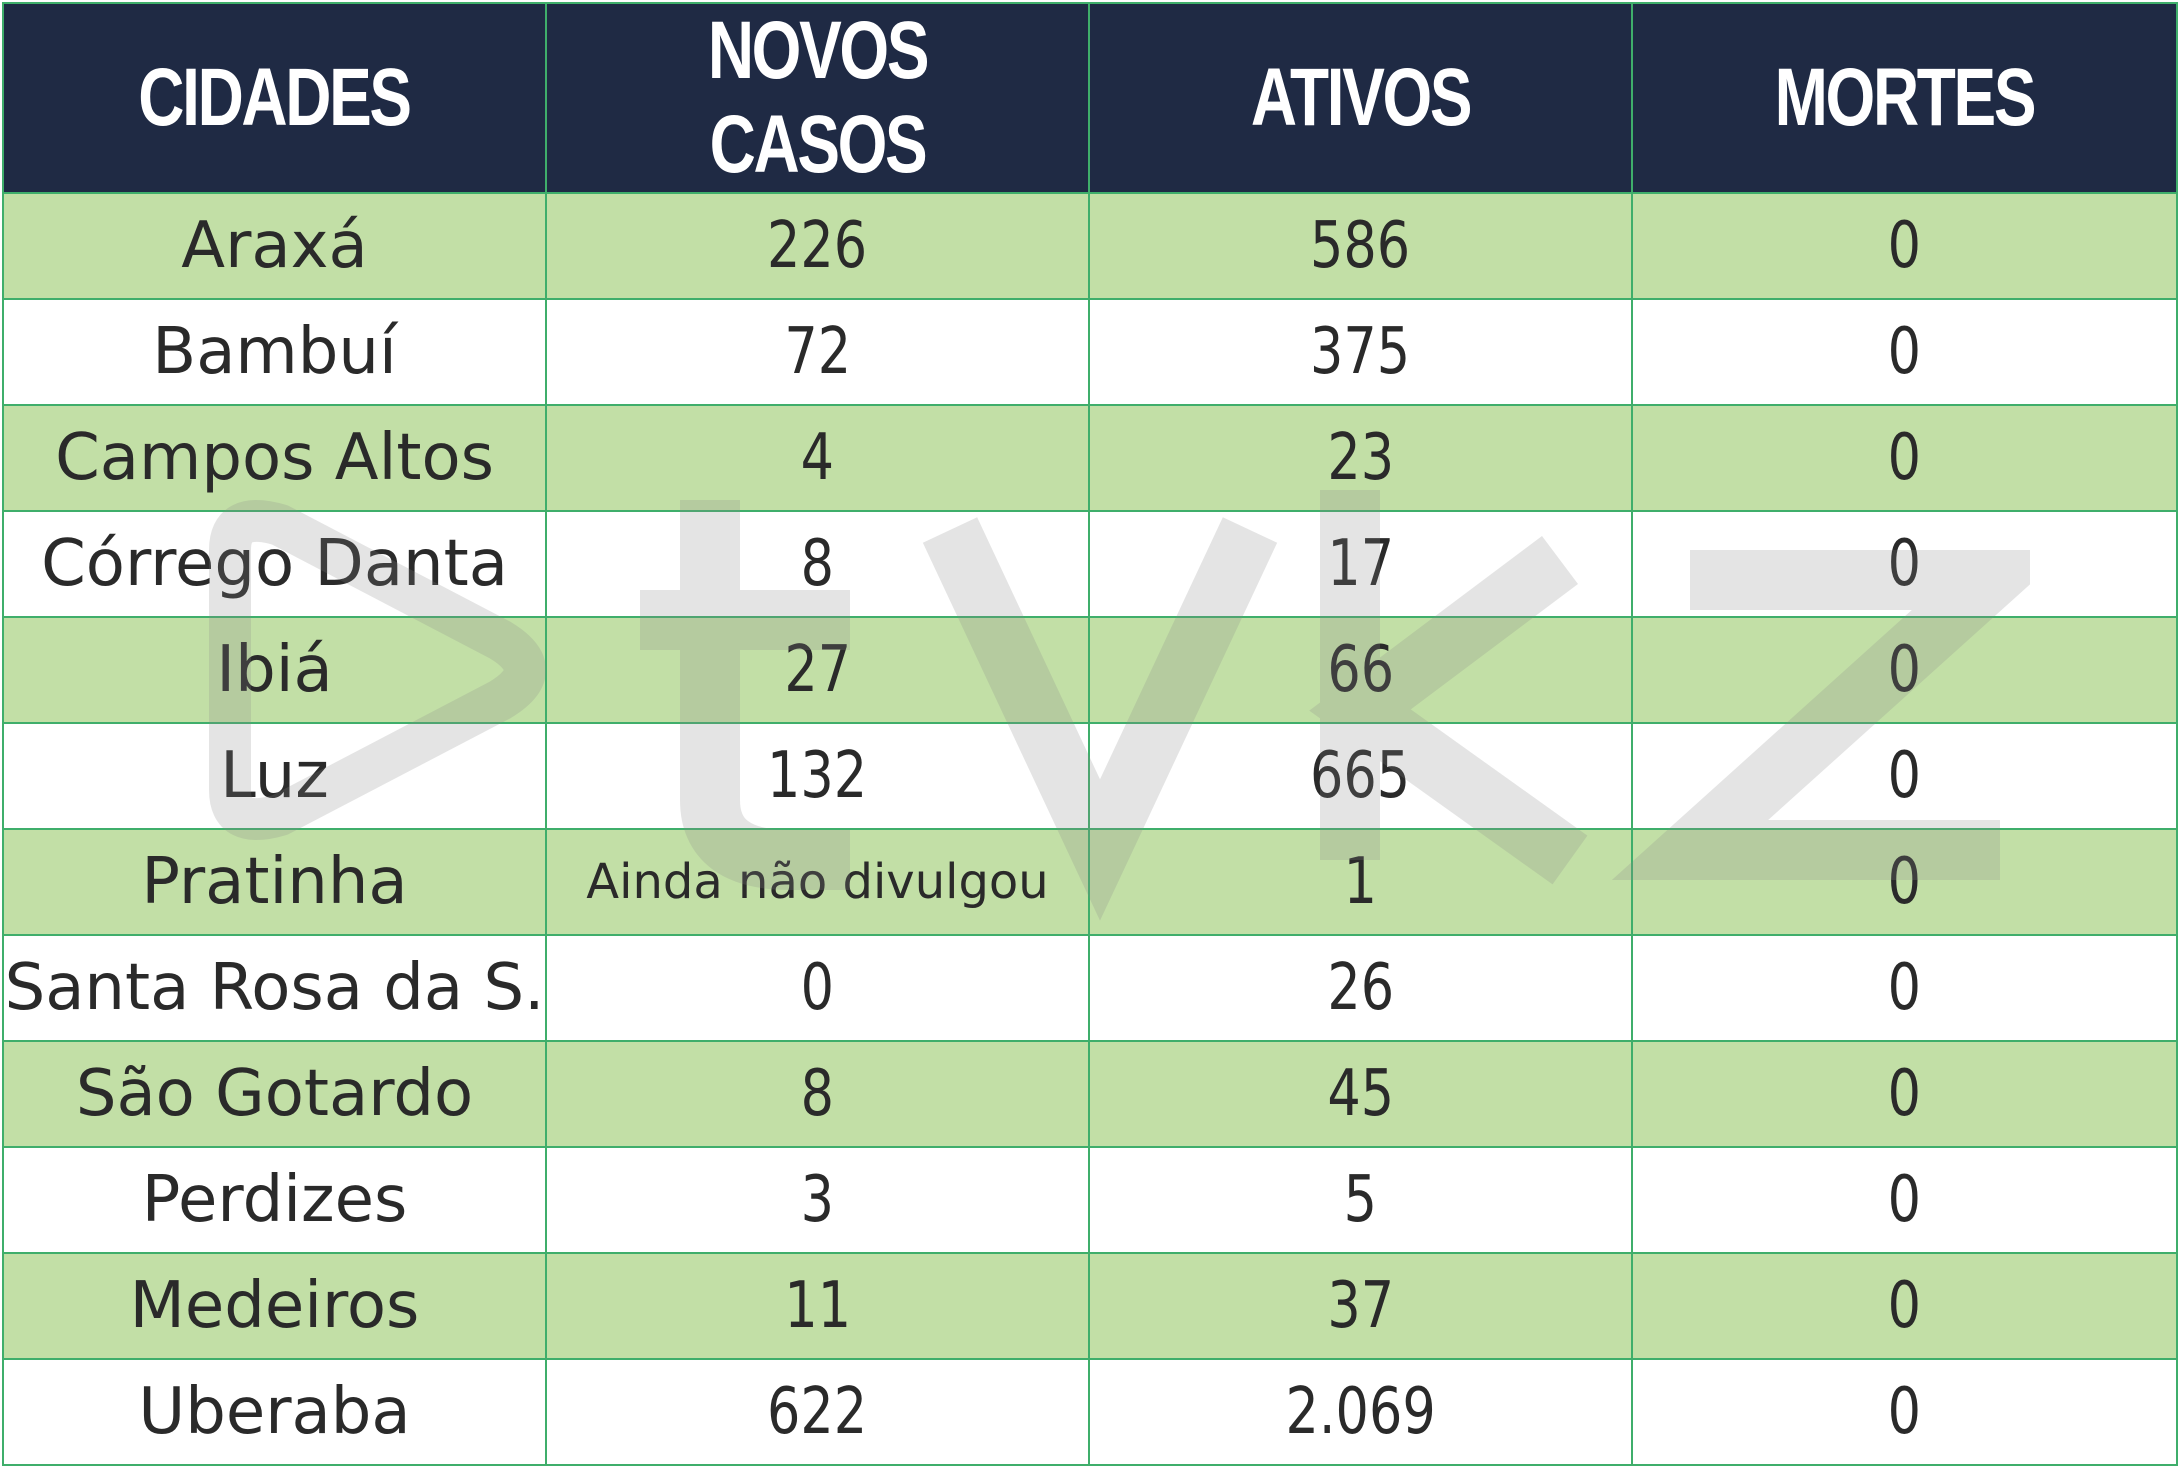  What do you see at coordinates (1360, 1412) in the screenshot?
I see `active-cell: 2.069` at bounding box center [1360, 1412].